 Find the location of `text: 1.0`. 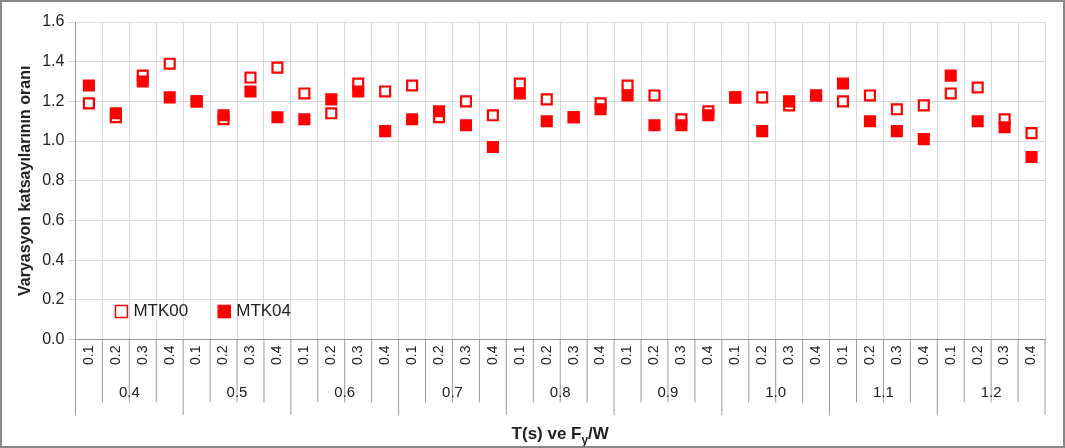

text: 1.0 is located at coordinates (776, 392).